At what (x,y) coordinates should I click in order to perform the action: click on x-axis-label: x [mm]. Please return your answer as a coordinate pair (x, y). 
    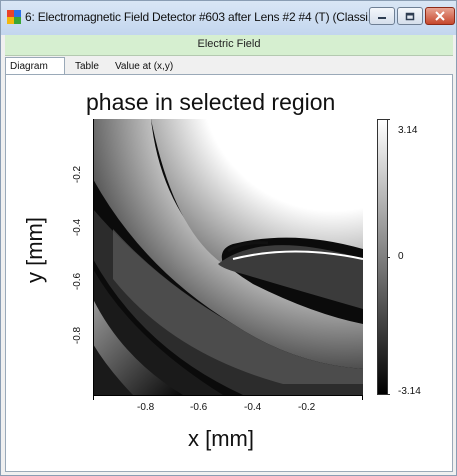
    Looking at the image, I should click on (221, 438).